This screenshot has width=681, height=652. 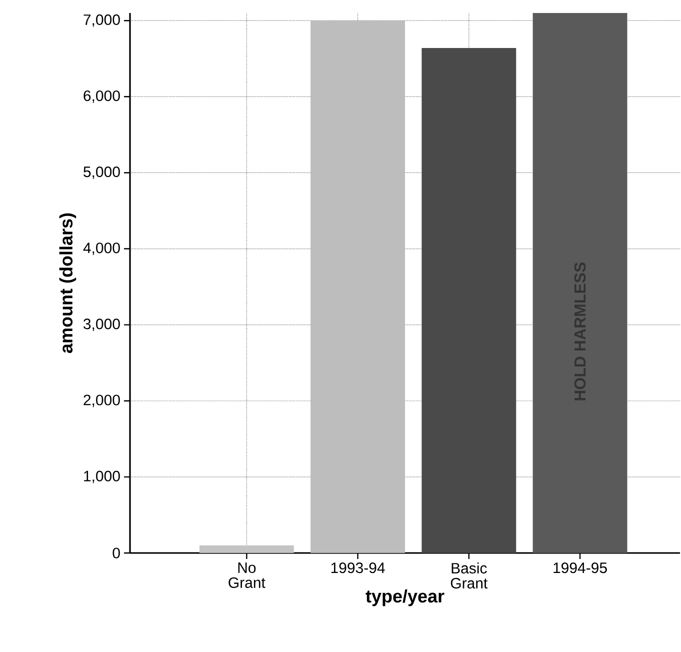 What do you see at coordinates (358, 568) in the screenshot?
I see `x-tick-label: 1993-94` at bounding box center [358, 568].